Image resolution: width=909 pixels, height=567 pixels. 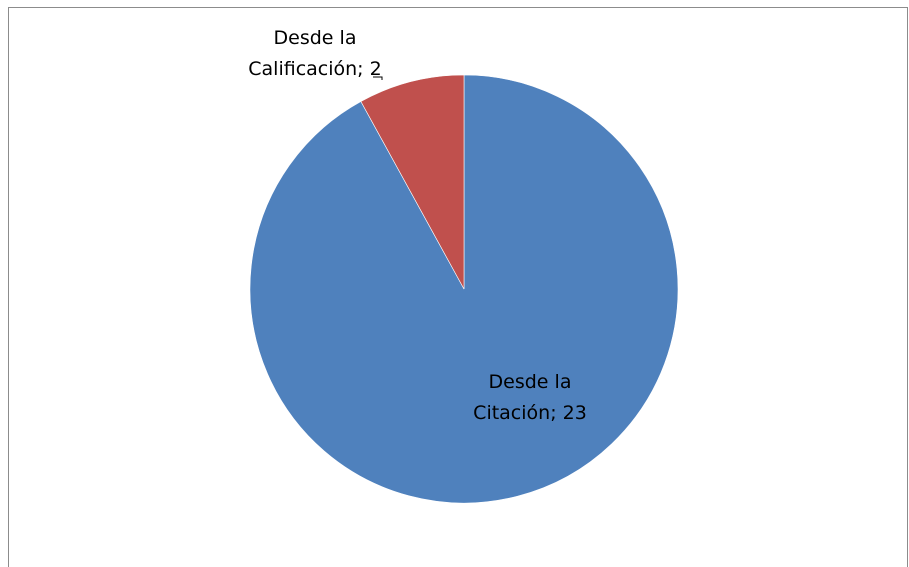 I want to click on data-label-line: Calificación; 2, so click(x=314, y=69).